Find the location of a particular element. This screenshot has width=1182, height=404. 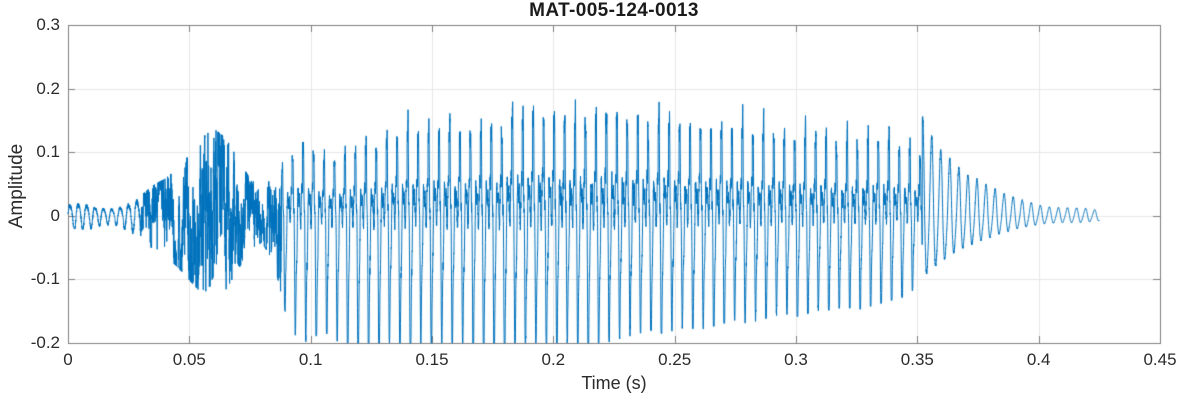

x-tick-label: 0 is located at coordinates (68, 359).